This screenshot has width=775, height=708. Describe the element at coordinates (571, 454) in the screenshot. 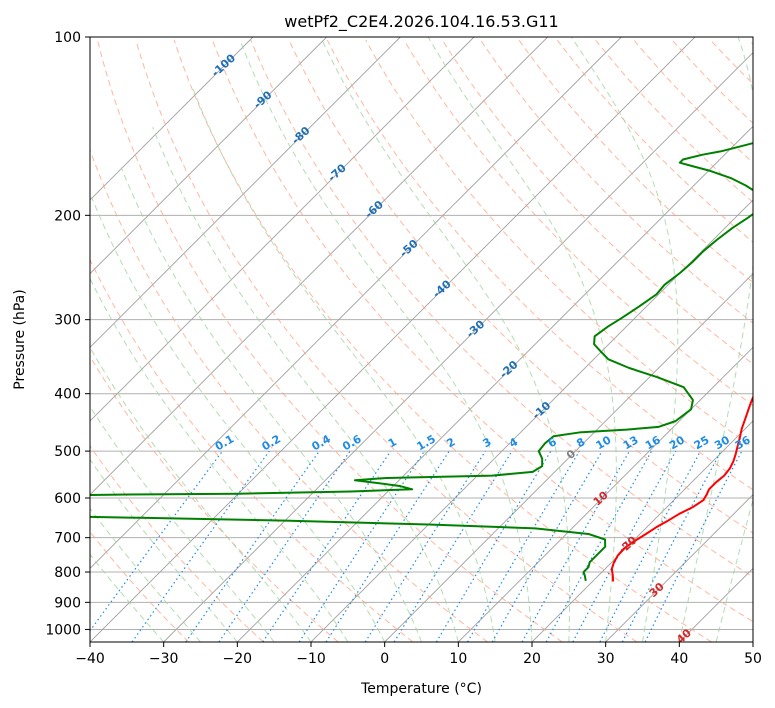

I see `isotherm-label: 0` at that location.